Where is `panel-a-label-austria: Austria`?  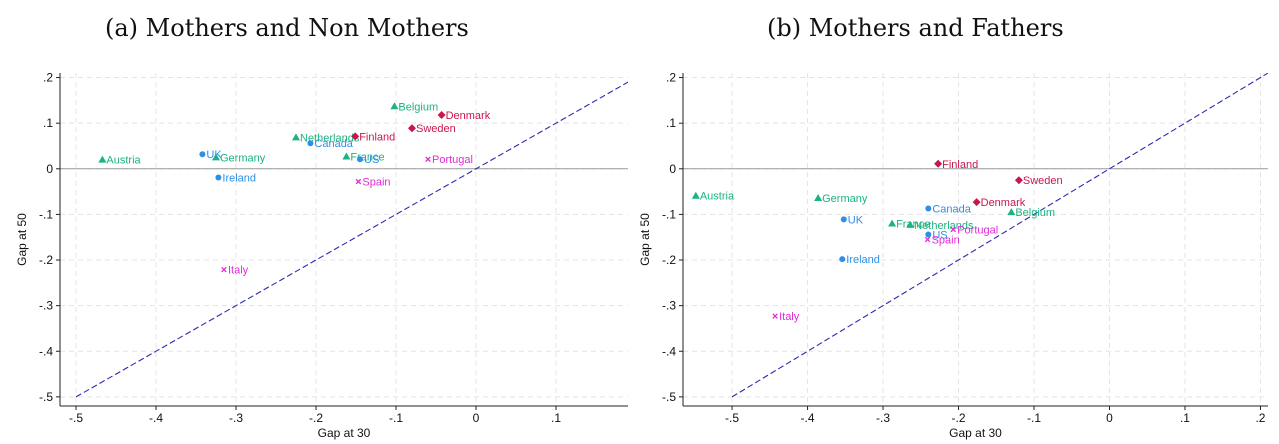 panel-a-label-austria: Austria is located at coordinates (123, 161).